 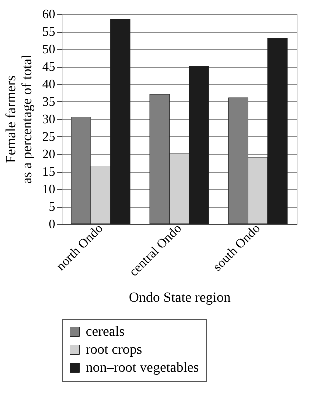 I want to click on x-axis-title: Ondo State region, so click(x=180, y=298).